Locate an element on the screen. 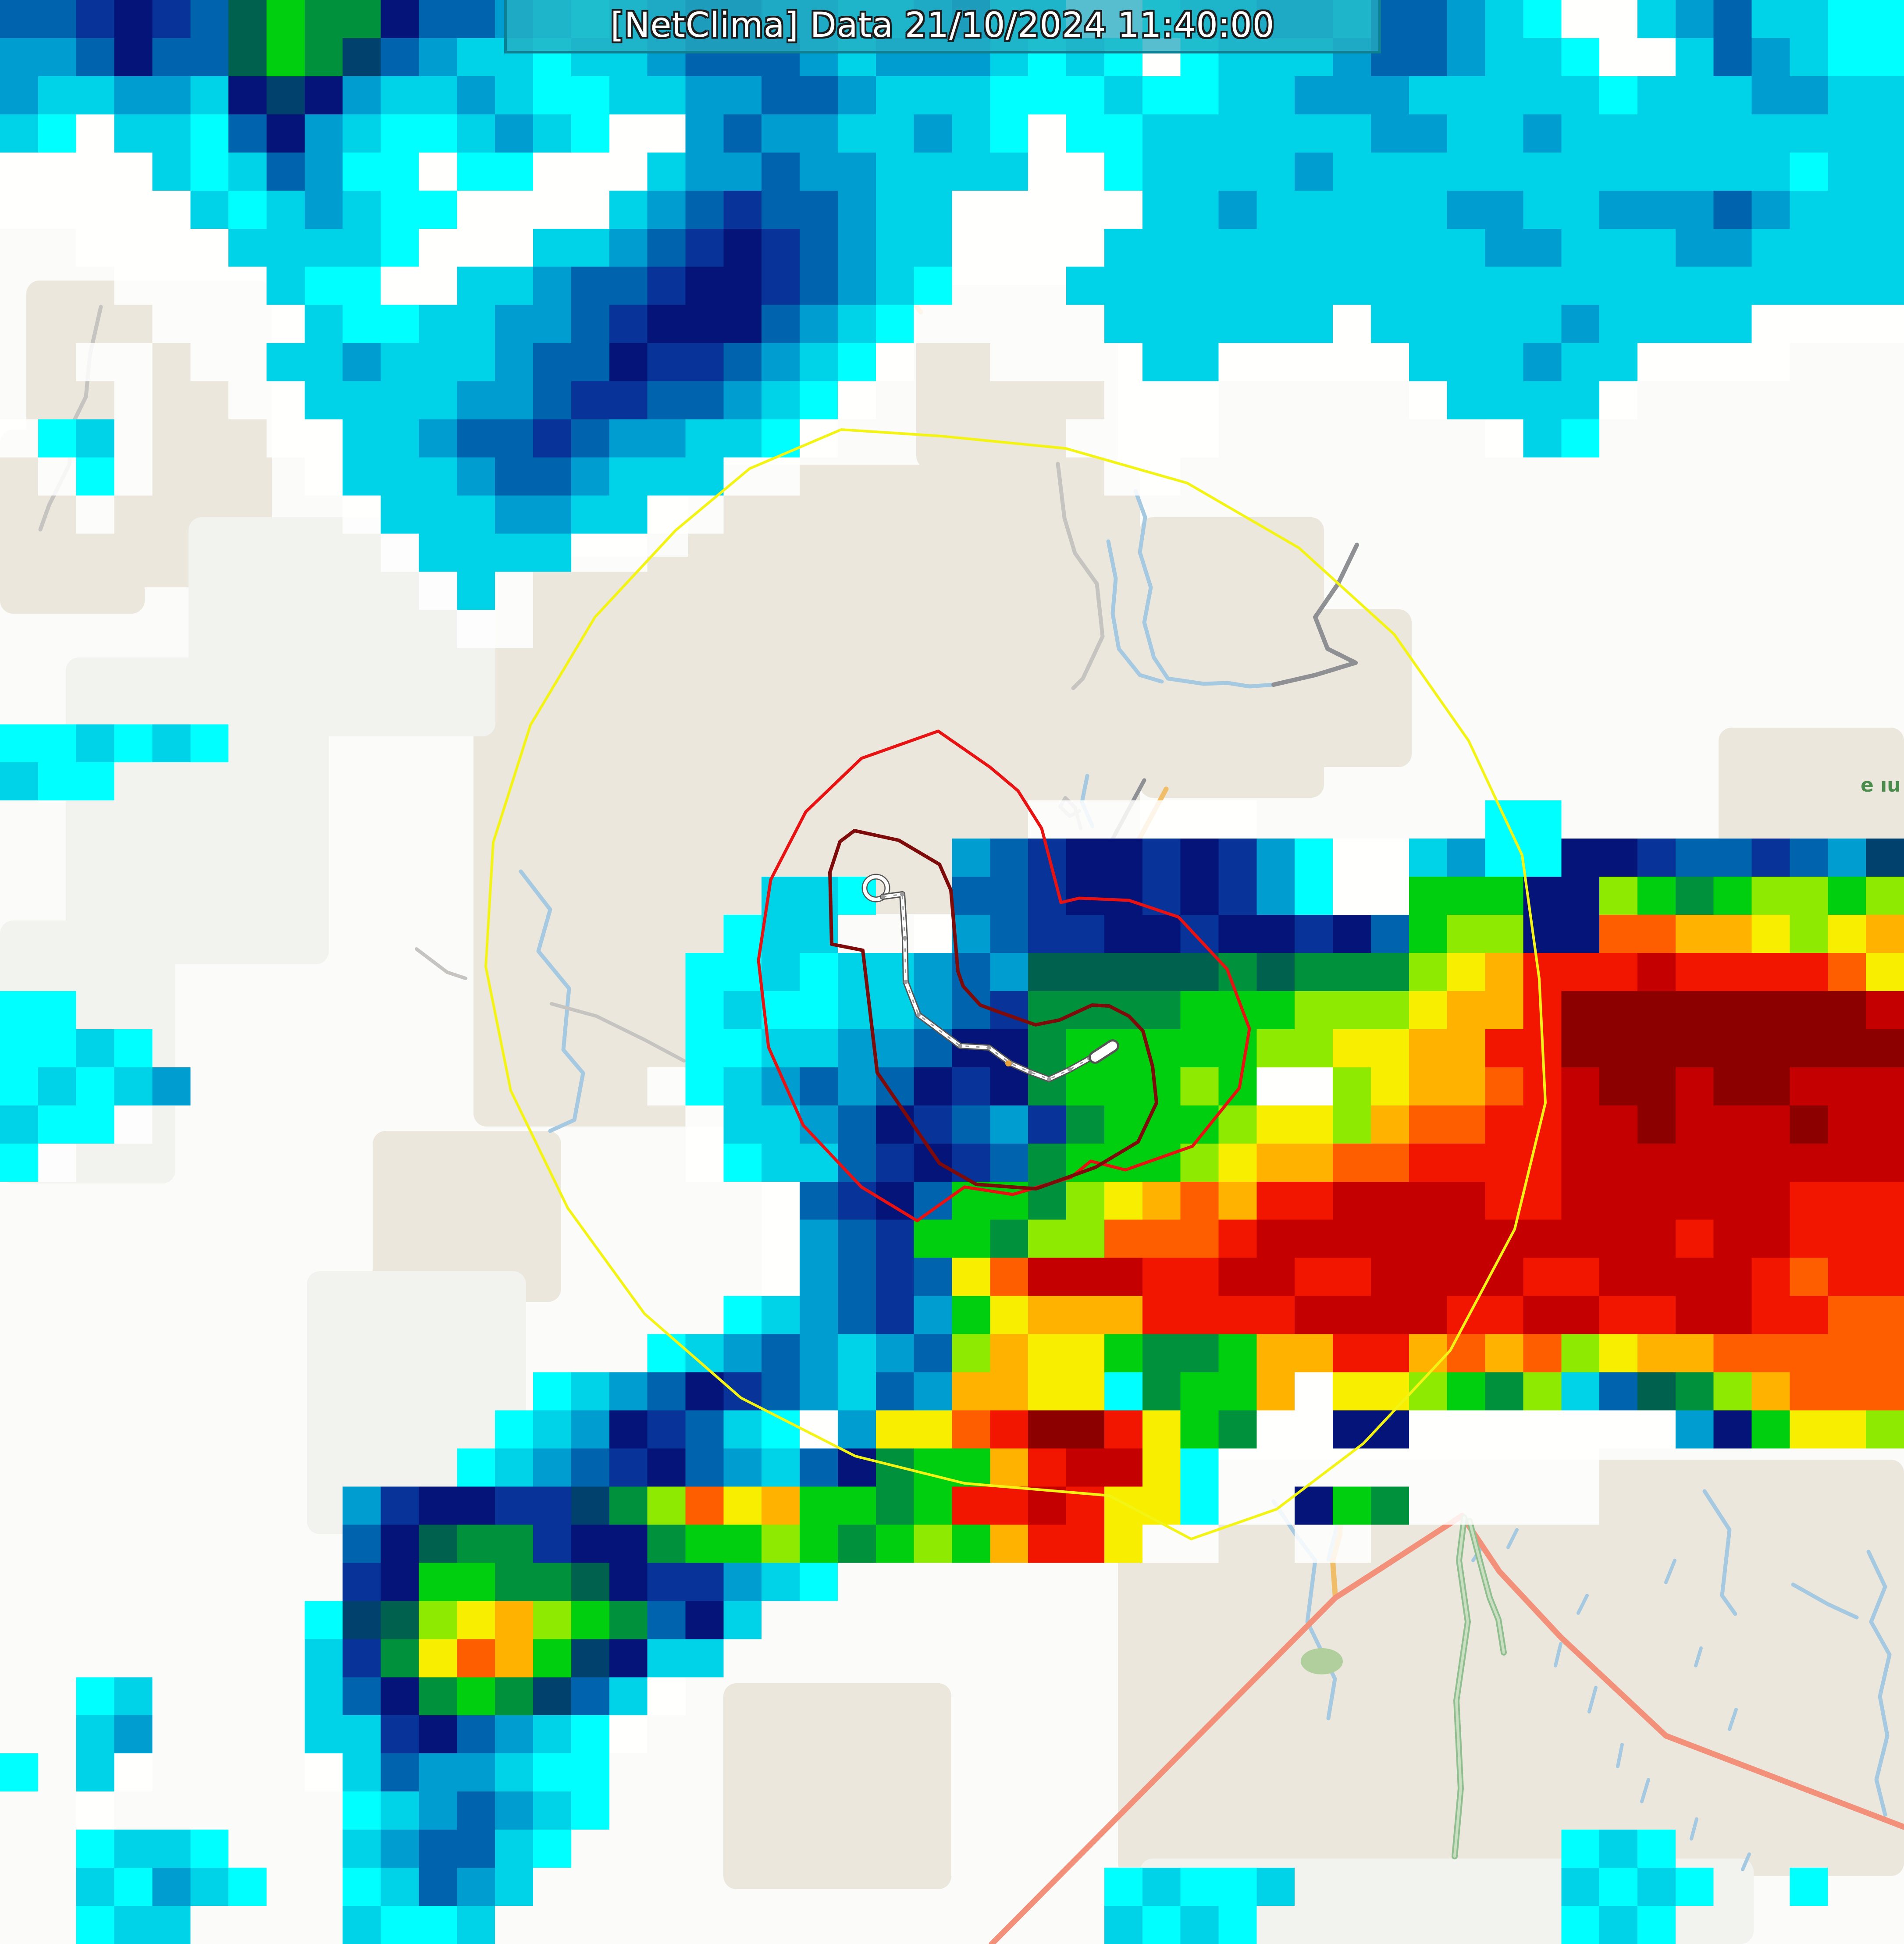 The width and height of the screenshot is (1904, 1944). storm-contour-outer is located at coordinates (1004, 976).